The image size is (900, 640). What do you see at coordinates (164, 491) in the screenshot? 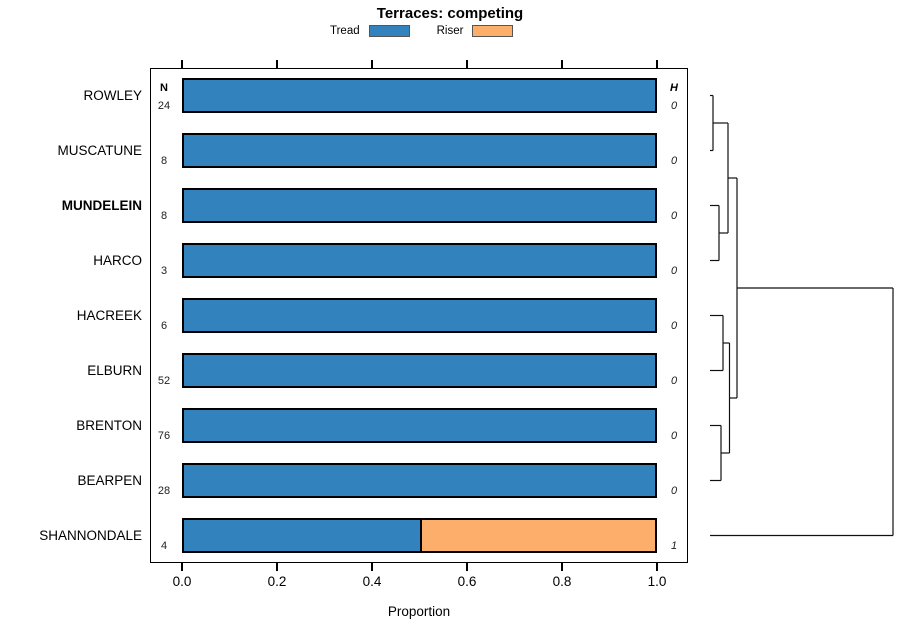
I see `n-value: 28` at bounding box center [164, 491].